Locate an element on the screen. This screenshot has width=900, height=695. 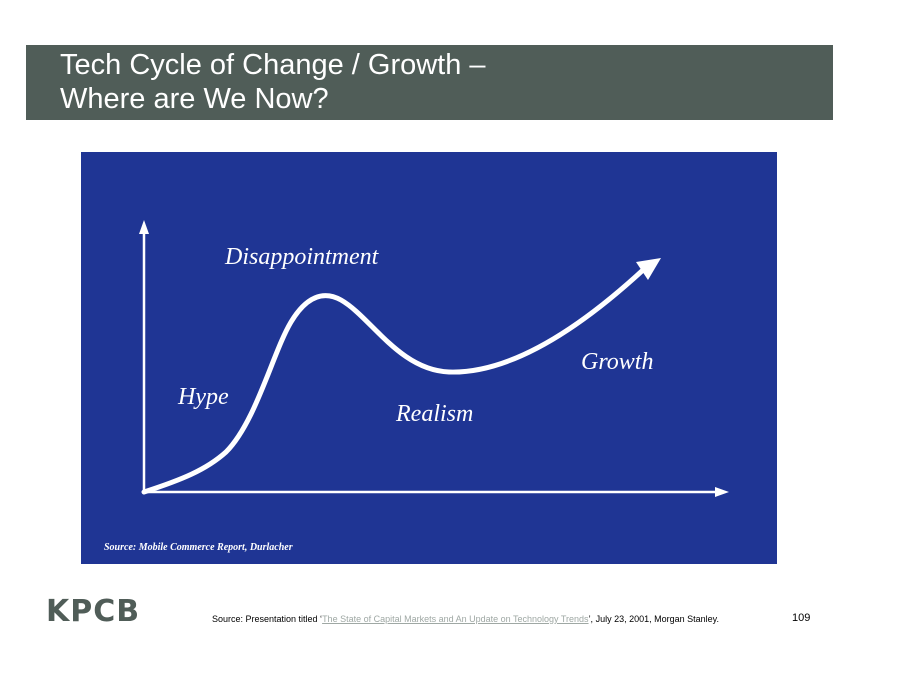
label-realism: Realism is located at coordinates (435, 414).